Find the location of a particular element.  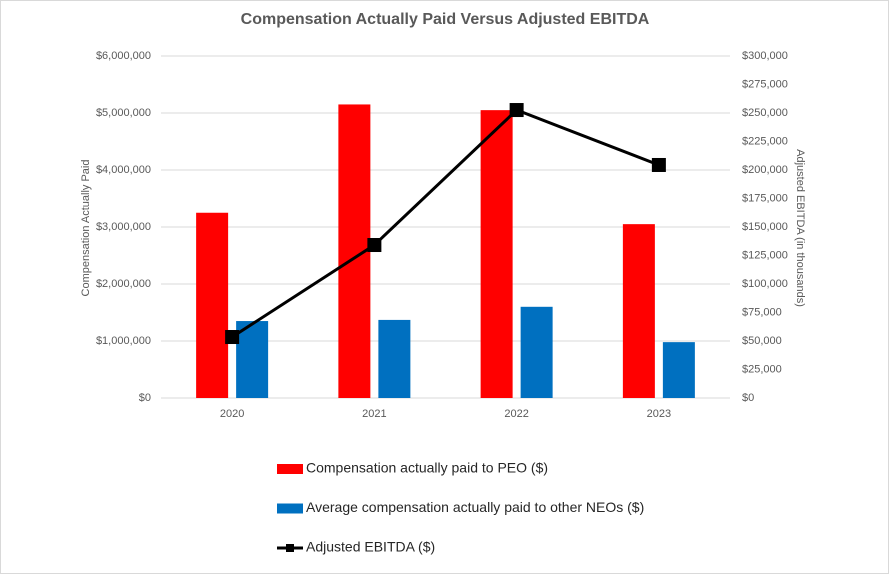

y2-tick-label: $125,000 is located at coordinates (765, 255).